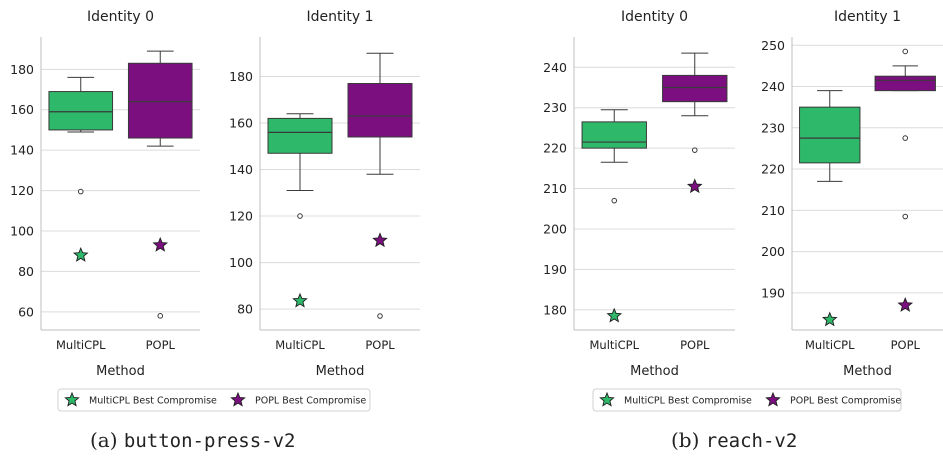 The image size is (943, 457). What do you see at coordinates (26, 311) in the screenshot?
I see `y-tick-label: 60` at bounding box center [26, 311].